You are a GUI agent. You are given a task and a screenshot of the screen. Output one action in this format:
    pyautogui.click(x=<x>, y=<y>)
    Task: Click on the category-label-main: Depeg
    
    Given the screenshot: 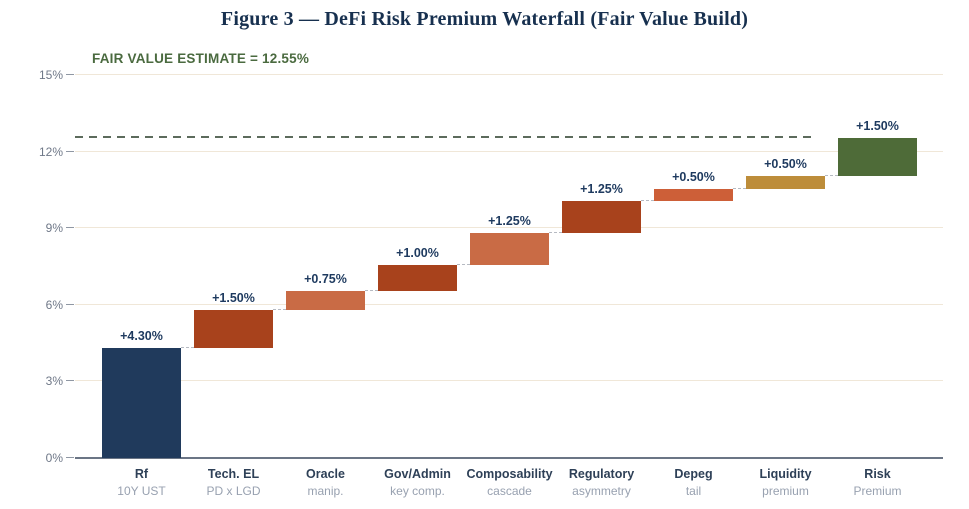 What is the action you would take?
    pyautogui.click(x=693, y=474)
    